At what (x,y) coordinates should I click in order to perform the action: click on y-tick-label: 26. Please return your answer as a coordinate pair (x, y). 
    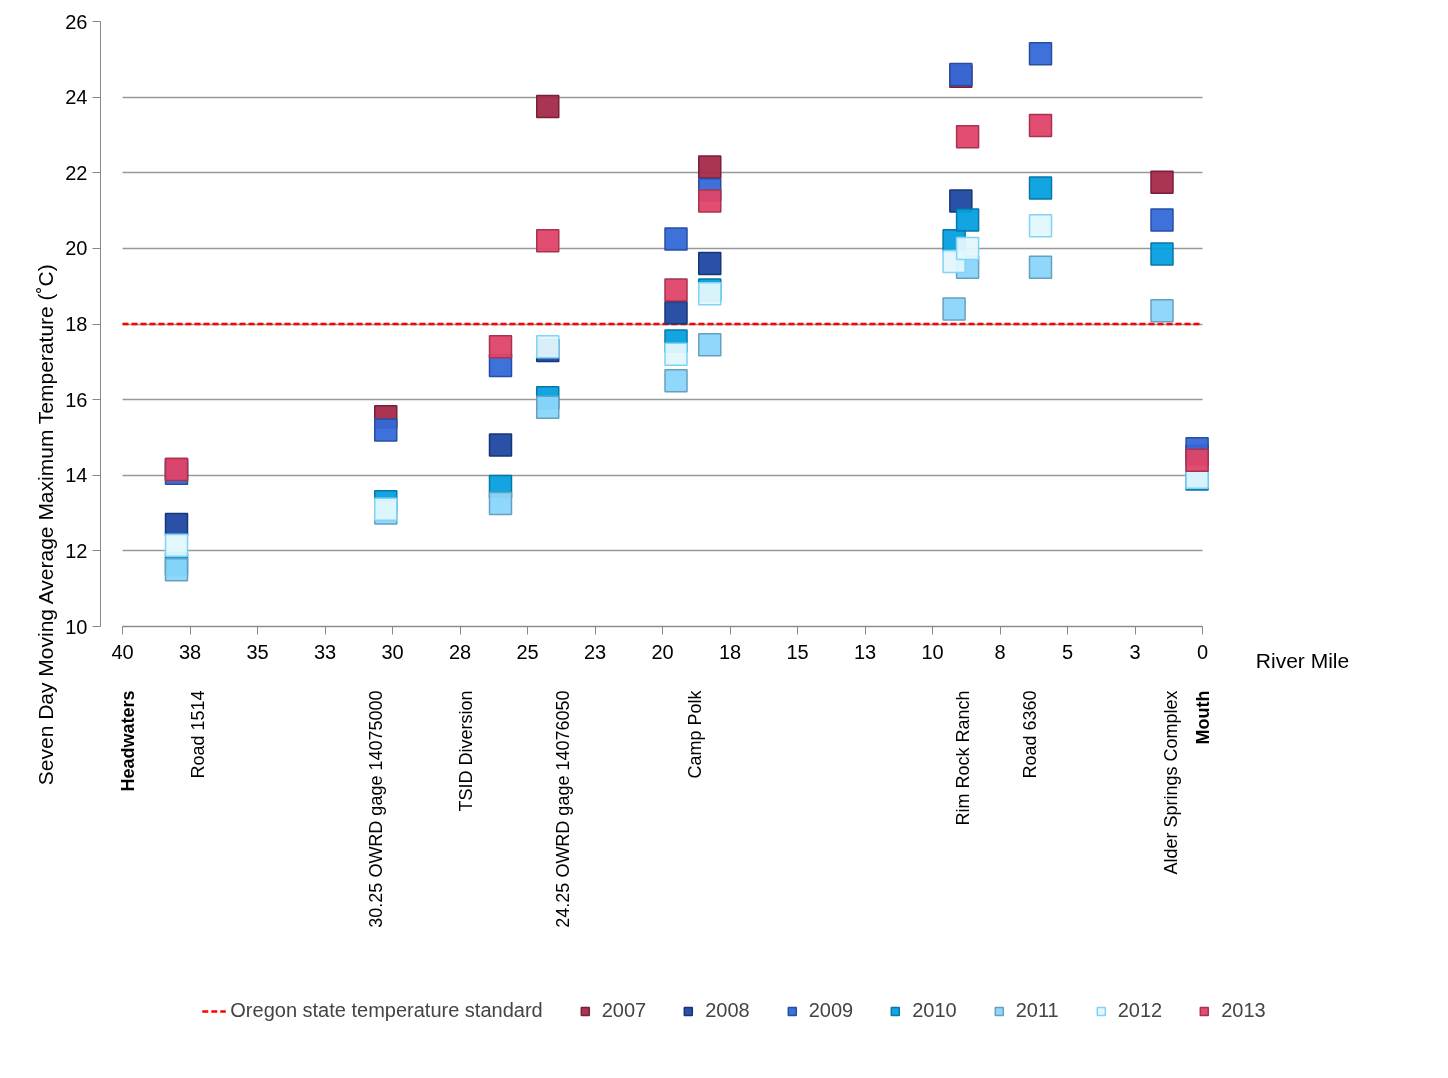
    Looking at the image, I should click on (76, 21).